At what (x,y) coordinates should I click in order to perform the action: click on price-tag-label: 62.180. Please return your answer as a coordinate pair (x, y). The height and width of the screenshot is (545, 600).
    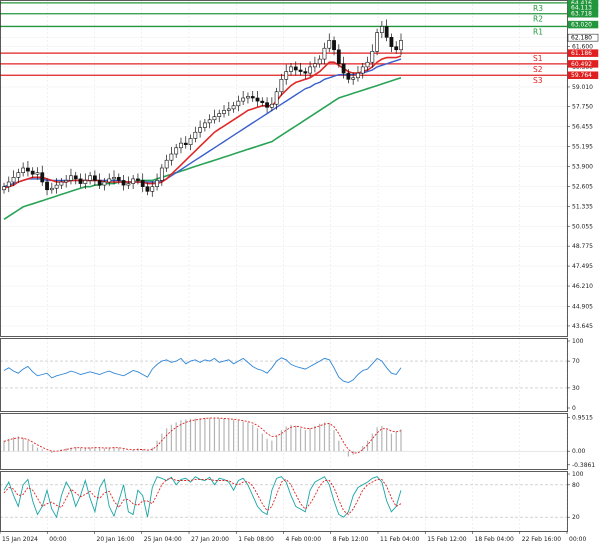
    Looking at the image, I should click on (581, 38).